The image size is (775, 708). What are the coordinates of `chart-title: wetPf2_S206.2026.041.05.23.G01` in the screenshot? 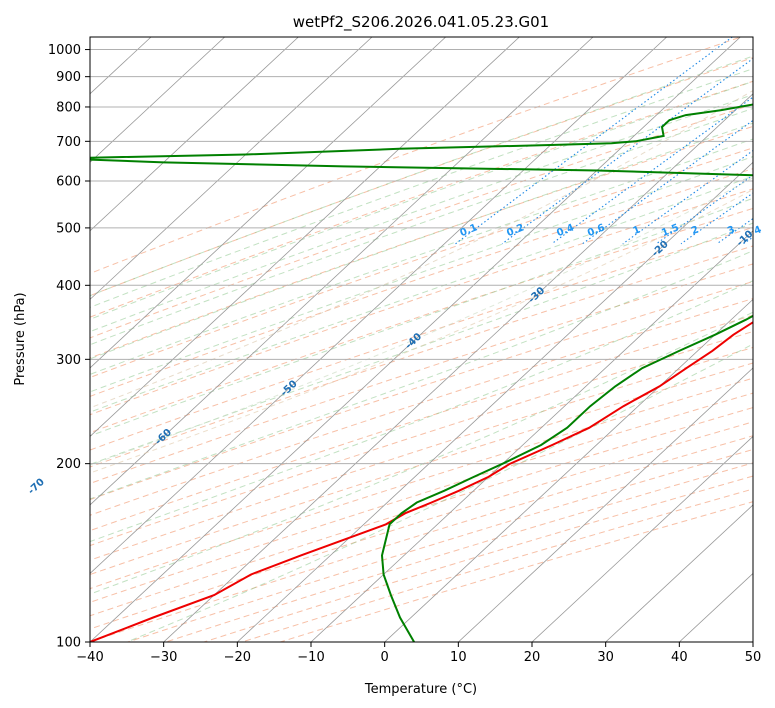 It's located at (421, 22).